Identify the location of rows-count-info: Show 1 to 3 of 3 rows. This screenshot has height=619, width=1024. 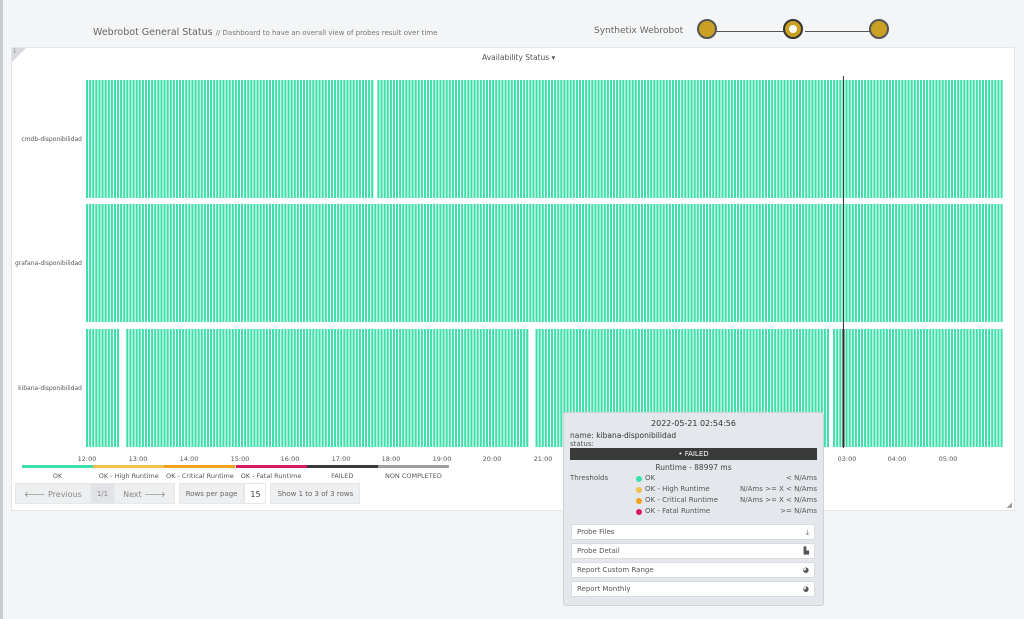
(315, 493).